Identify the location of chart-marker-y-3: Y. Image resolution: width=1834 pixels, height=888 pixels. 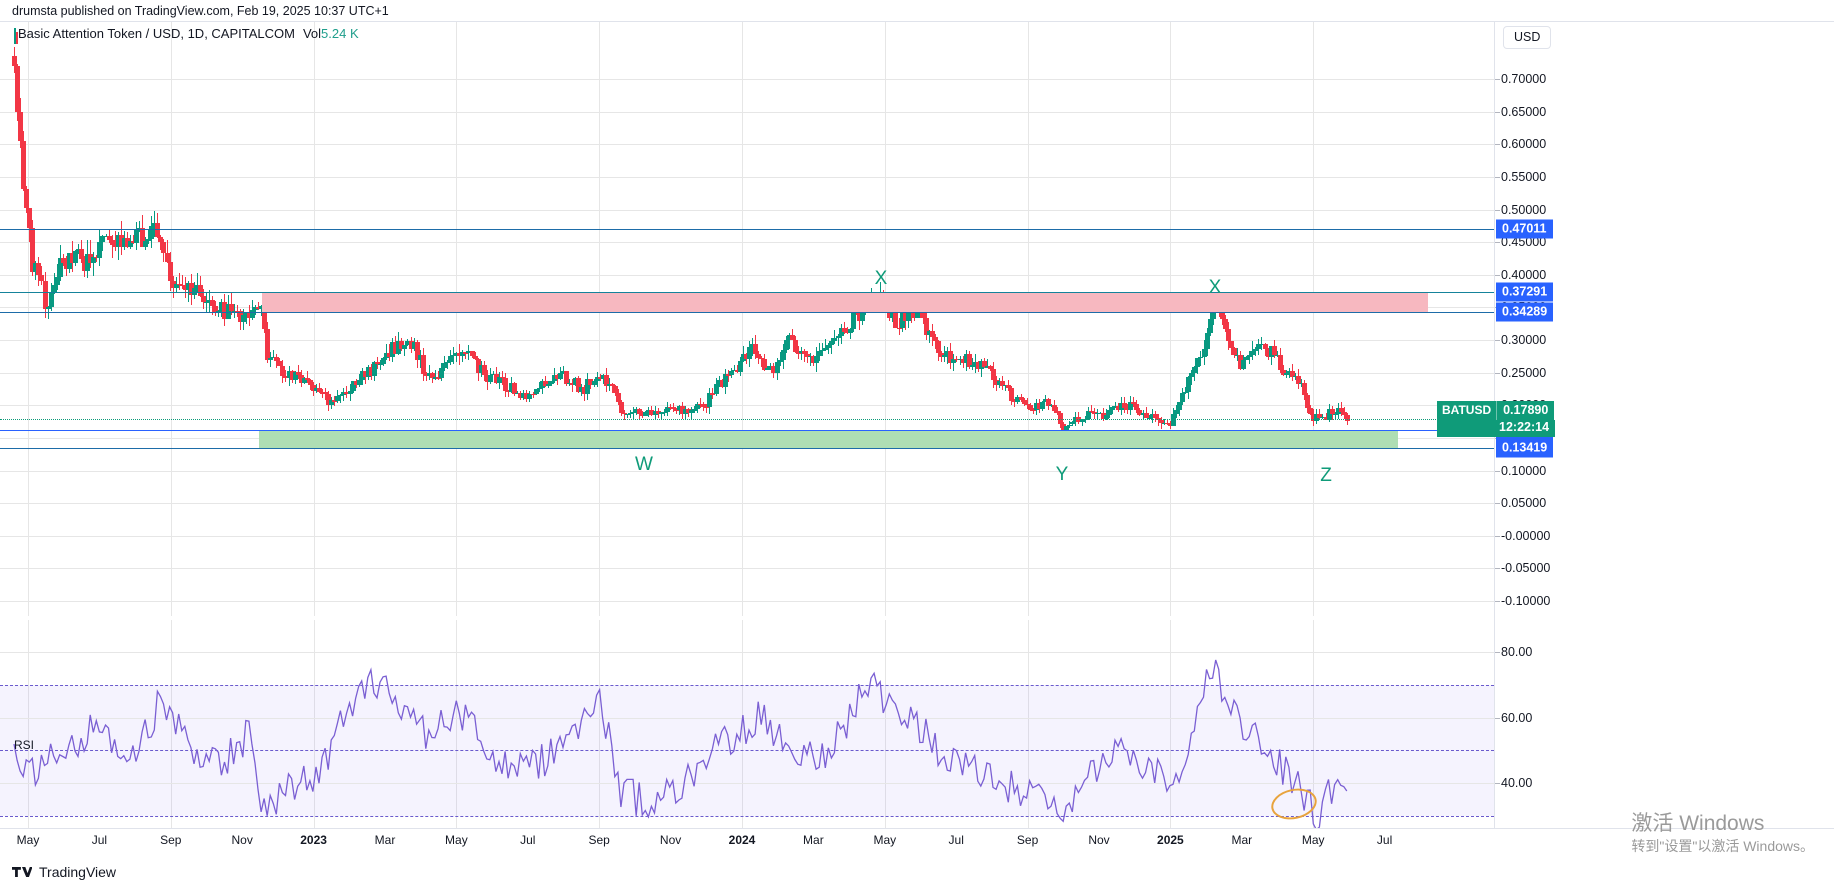
(1062, 474).